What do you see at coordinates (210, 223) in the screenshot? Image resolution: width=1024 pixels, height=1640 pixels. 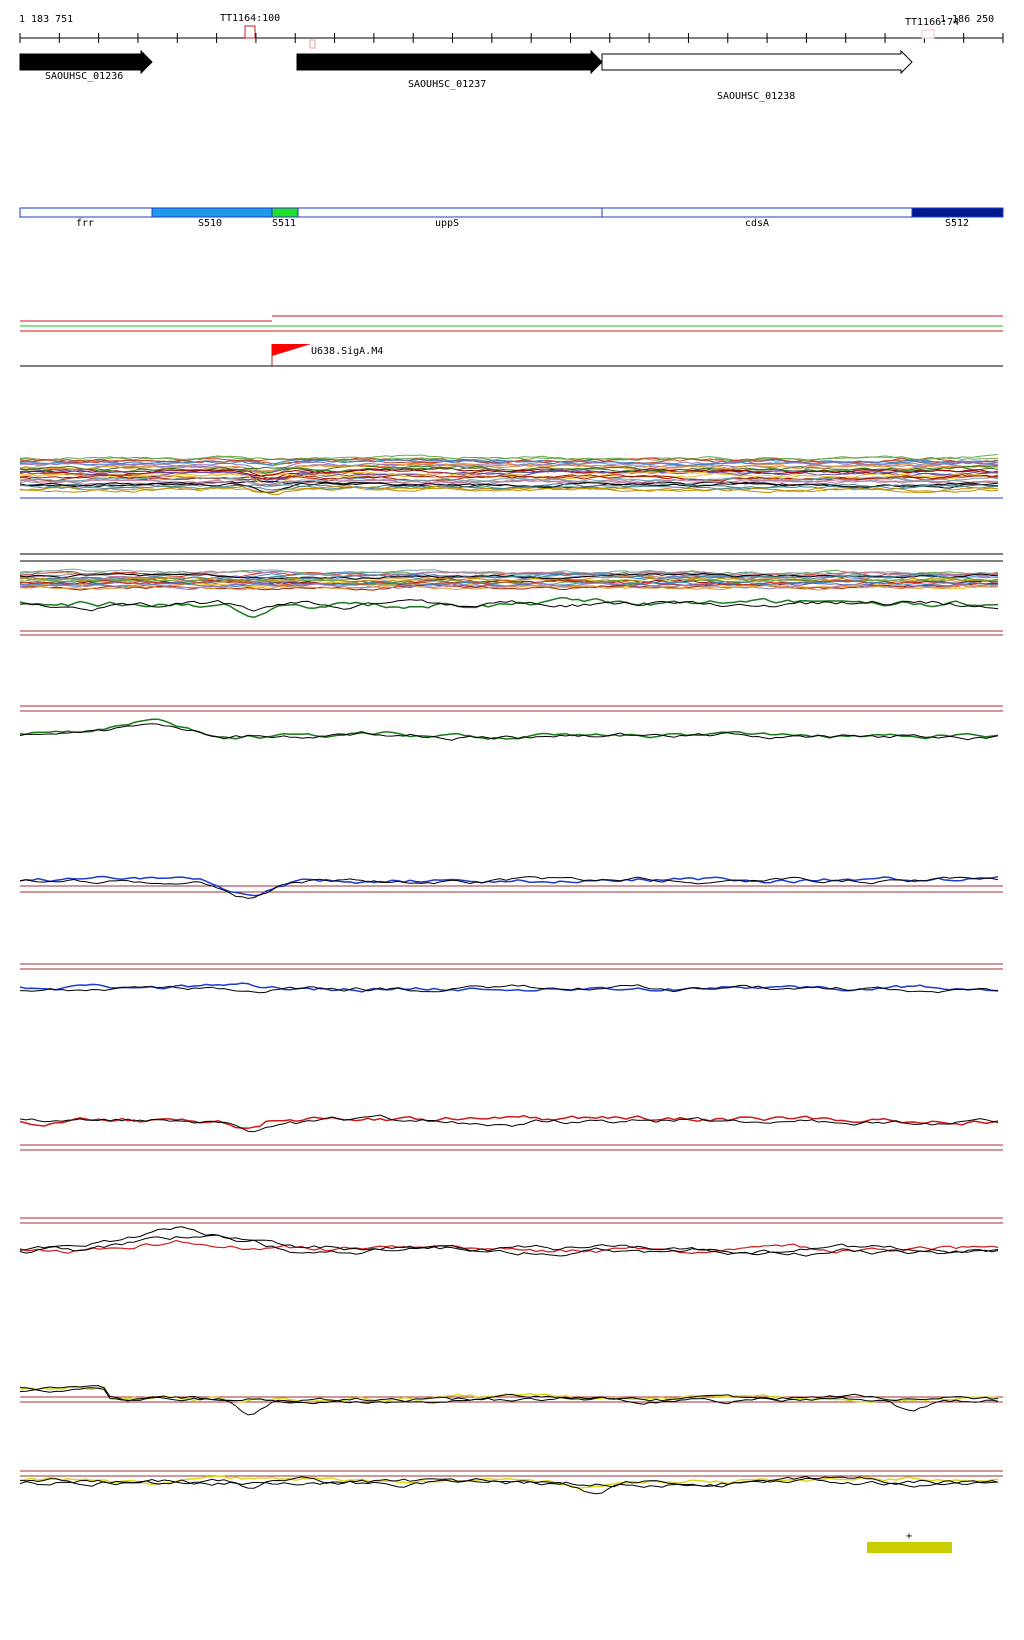 I see `segment-label-s510: S510` at bounding box center [210, 223].